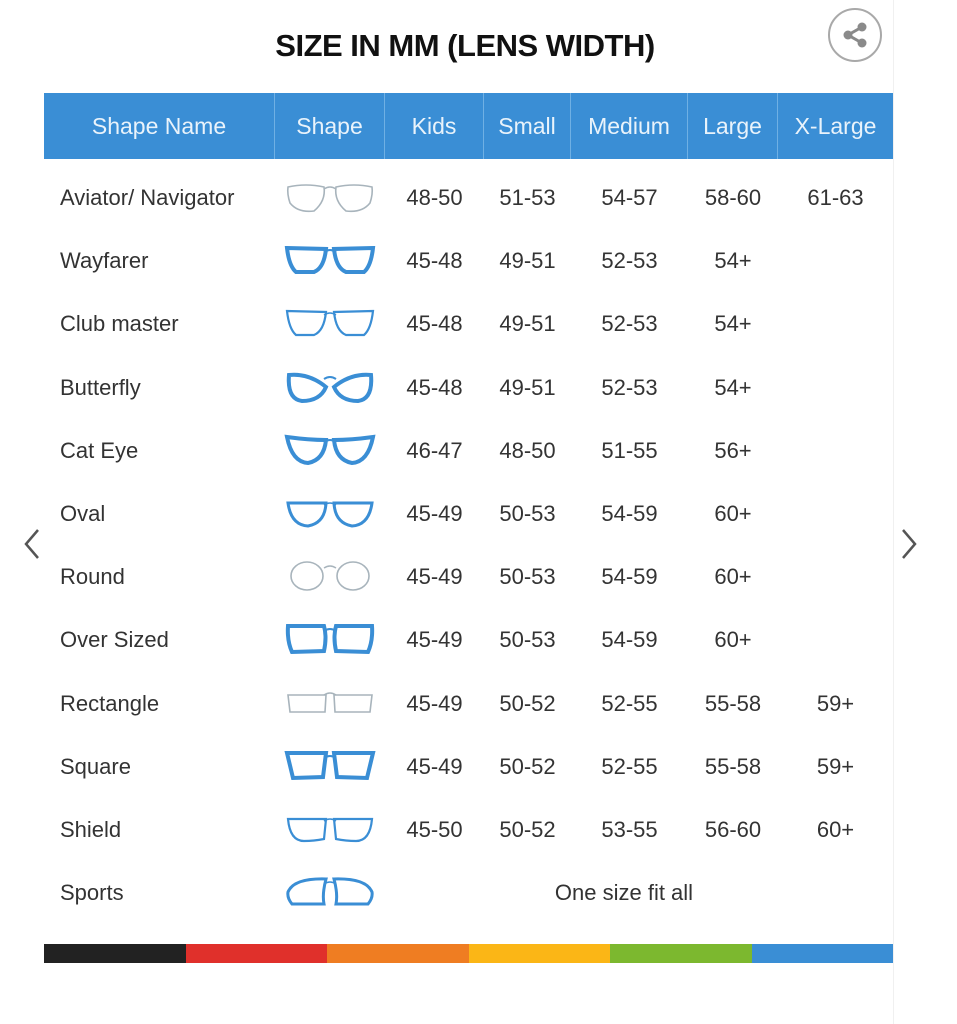 This screenshot has width=957, height=1024. I want to click on butterfly-glasses-icon, so click(330, 387).